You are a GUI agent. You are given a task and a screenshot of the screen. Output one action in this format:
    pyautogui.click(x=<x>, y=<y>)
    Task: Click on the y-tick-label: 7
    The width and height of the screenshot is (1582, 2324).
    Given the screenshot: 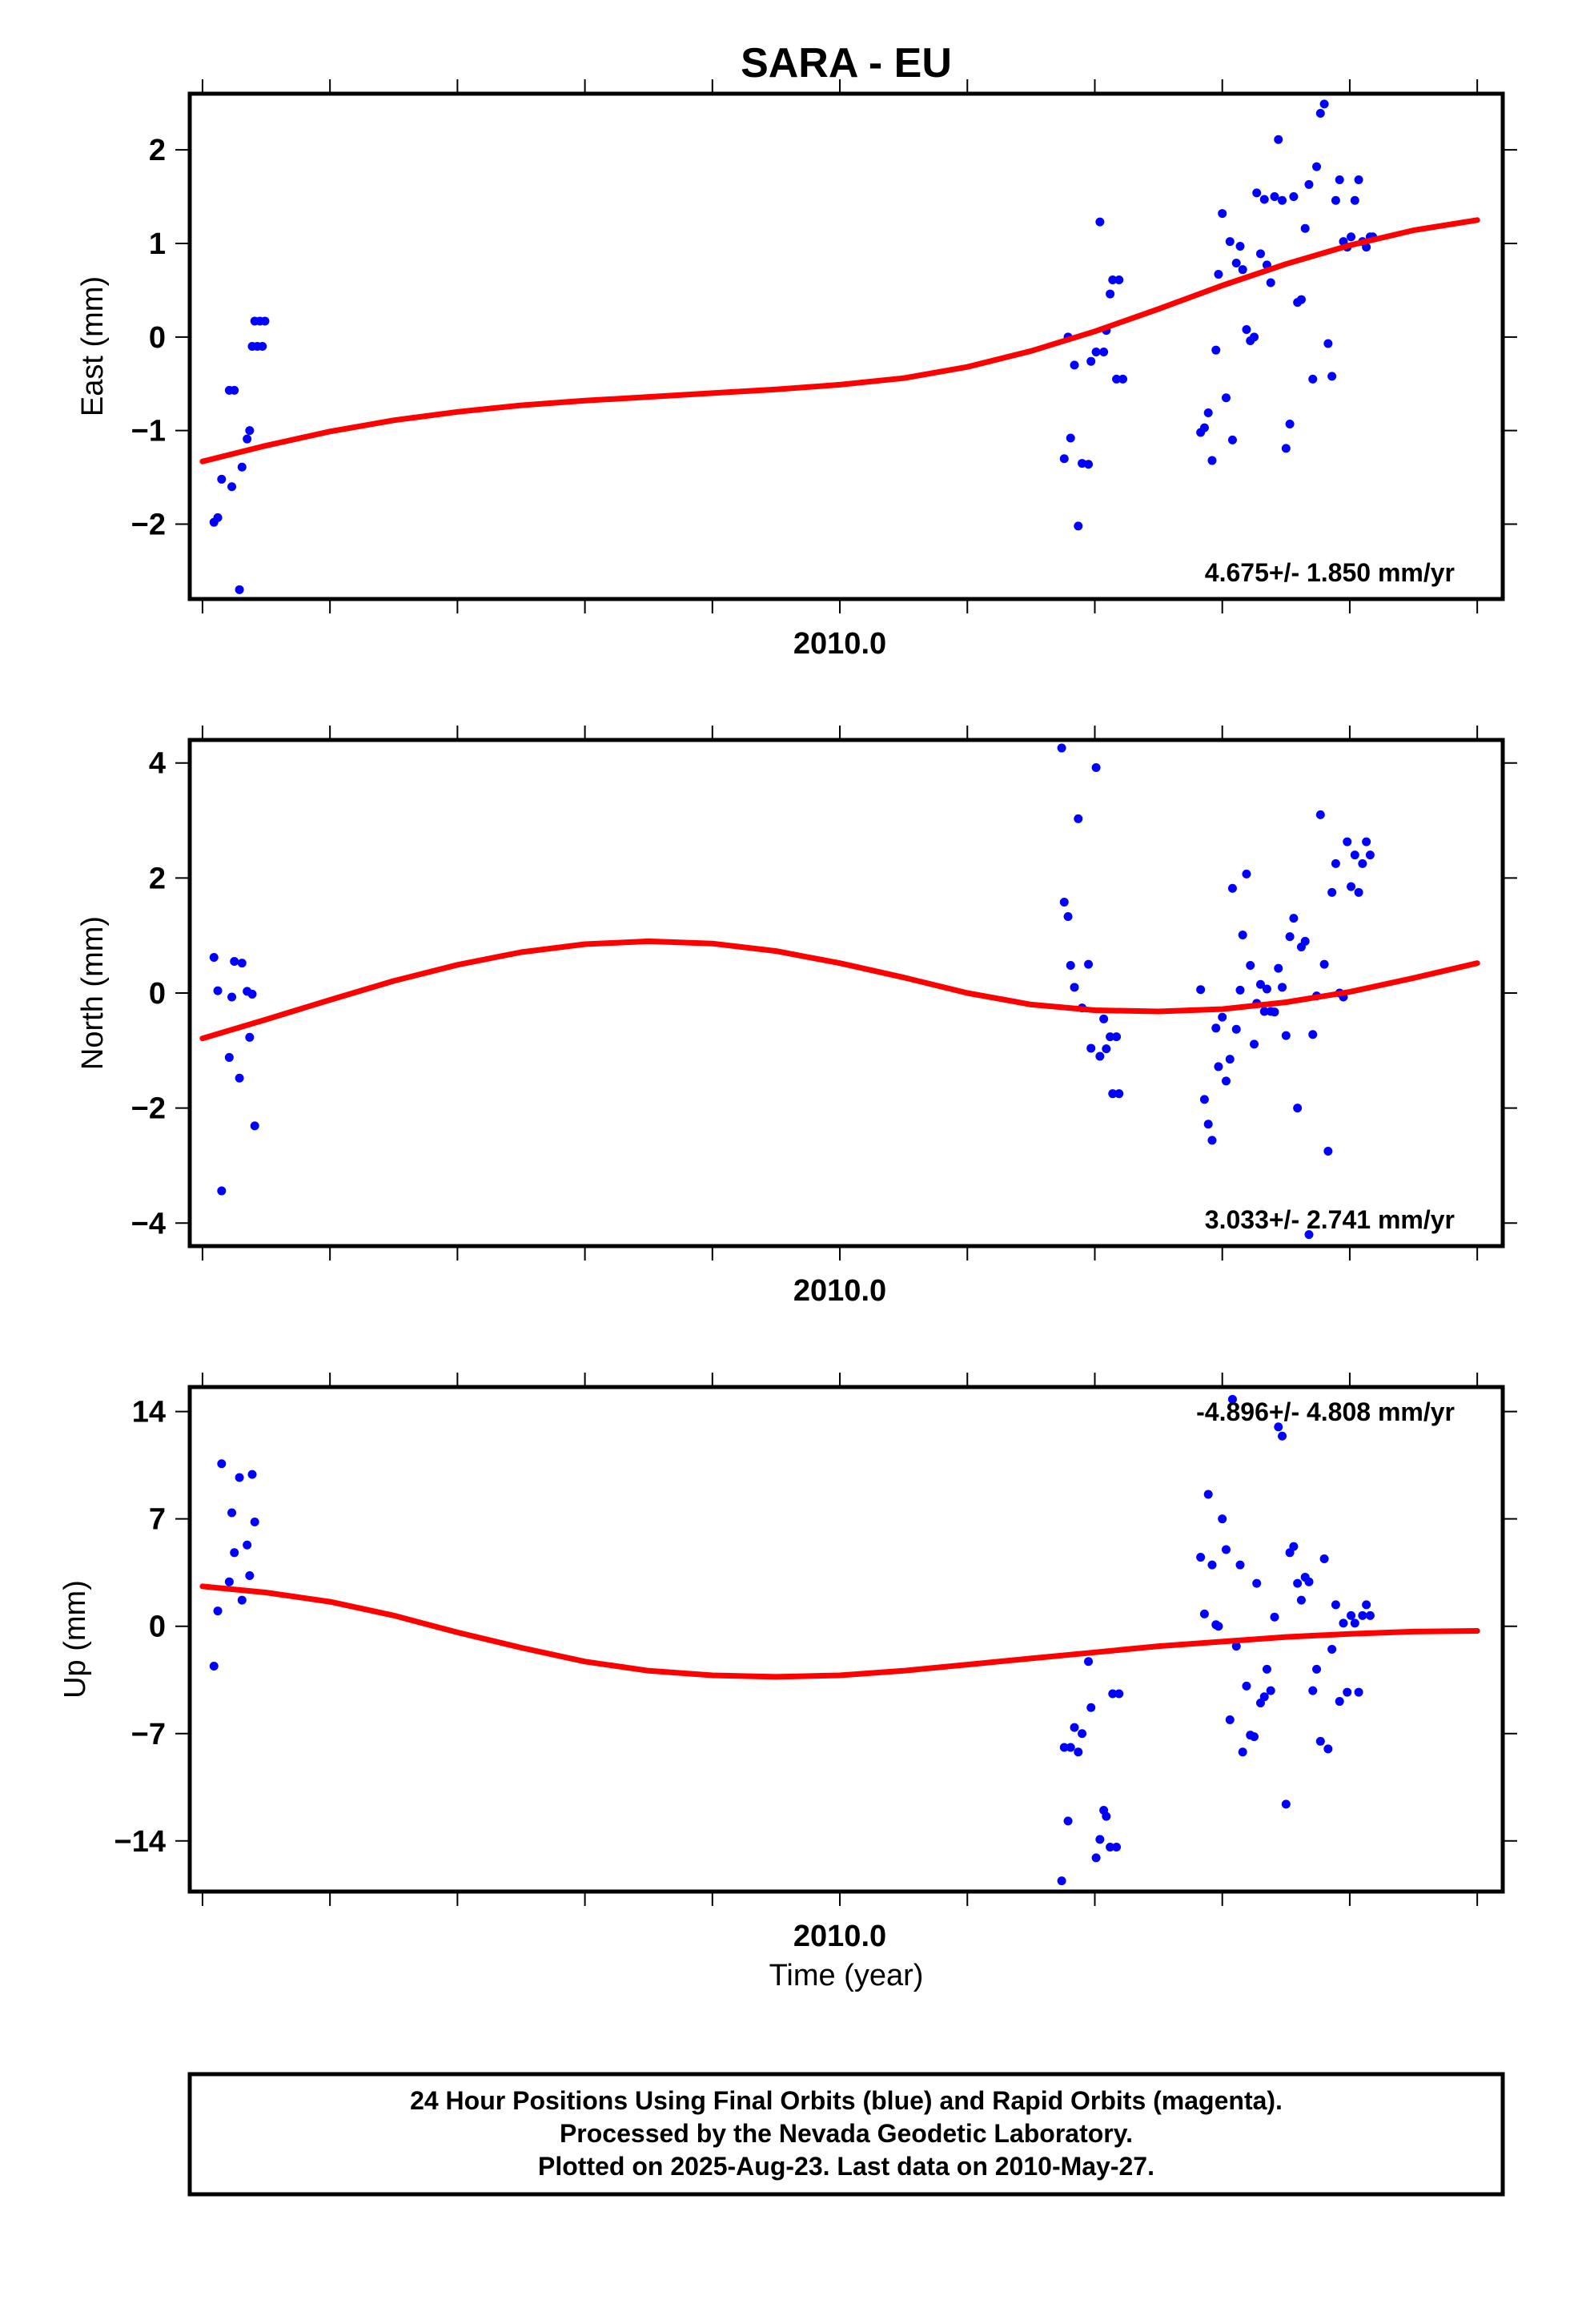 What is the action you would take?
    pyautogui.click(x=157, y=1520)
    